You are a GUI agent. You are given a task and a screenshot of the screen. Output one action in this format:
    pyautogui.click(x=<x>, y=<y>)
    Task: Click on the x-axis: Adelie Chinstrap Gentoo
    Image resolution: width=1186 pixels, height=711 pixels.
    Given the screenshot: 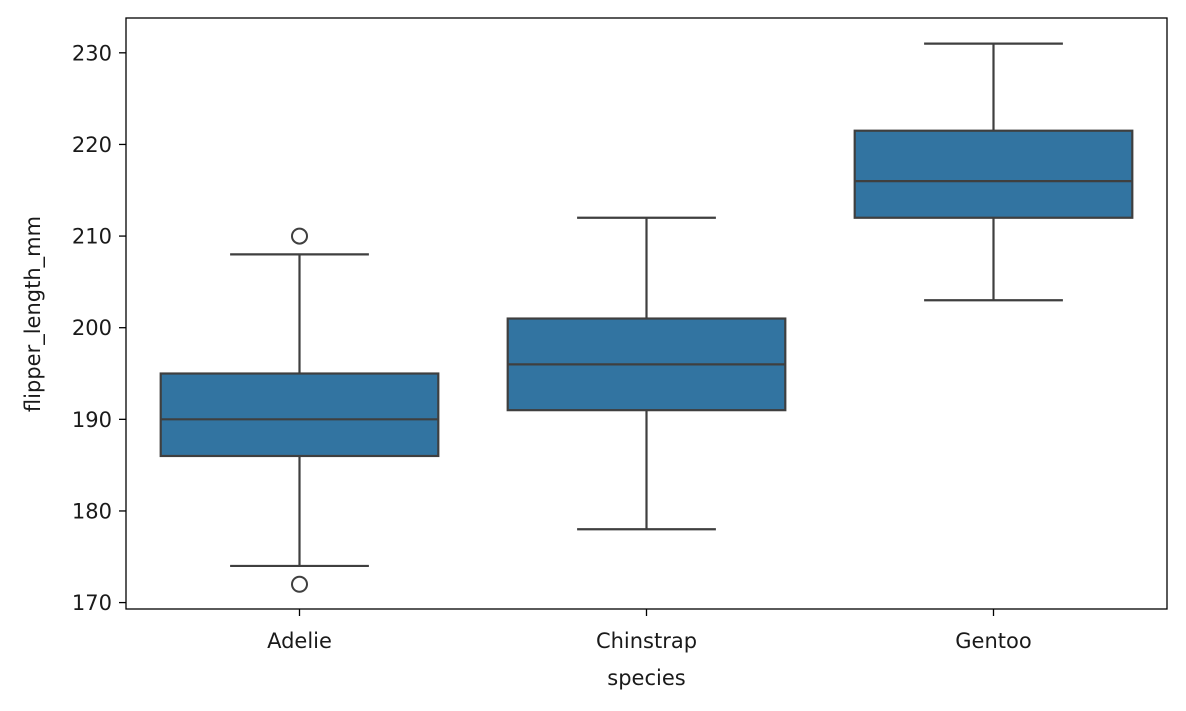 What is the action you would take?
    pyautogui.click(x=649, y=631)
    